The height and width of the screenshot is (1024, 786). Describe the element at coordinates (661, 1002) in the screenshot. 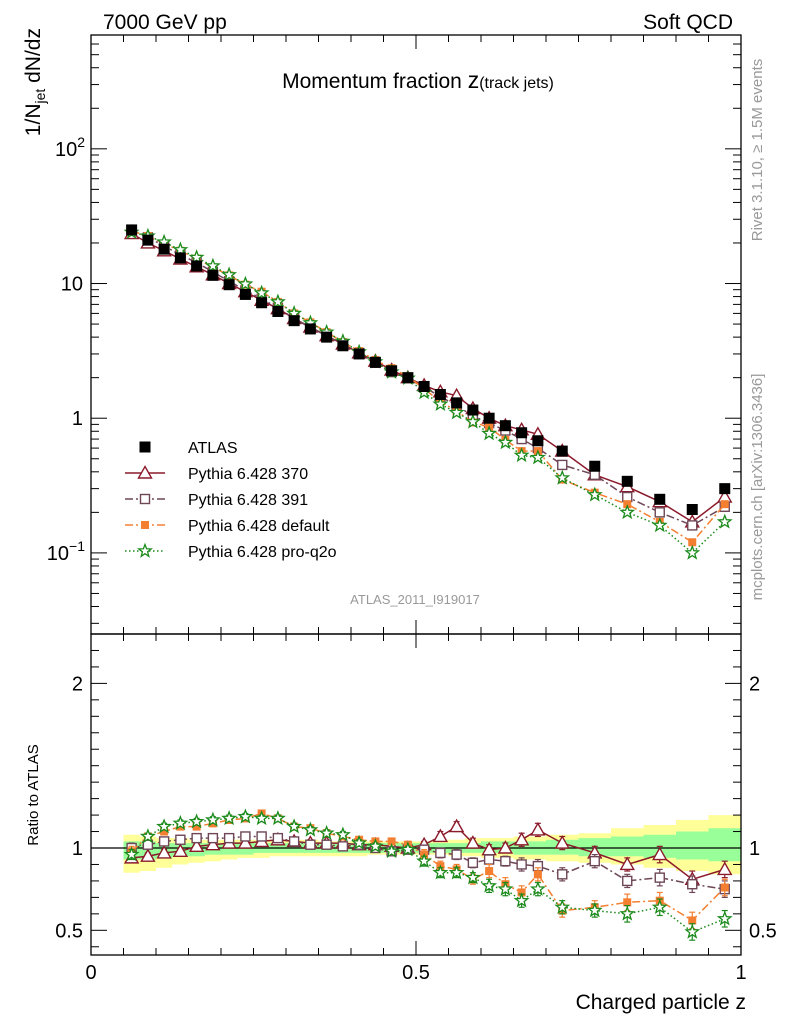

I see `x-axis-label: Charged particle z` at that location.